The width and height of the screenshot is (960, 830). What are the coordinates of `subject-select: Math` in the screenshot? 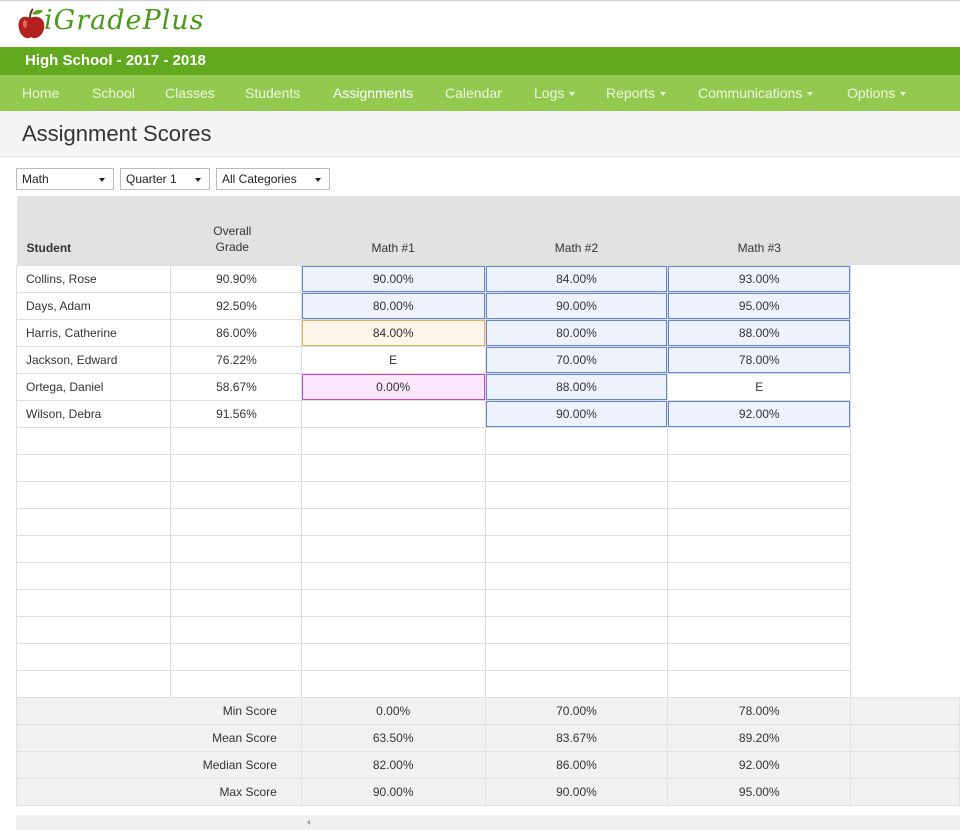 It's located at (65, 179).